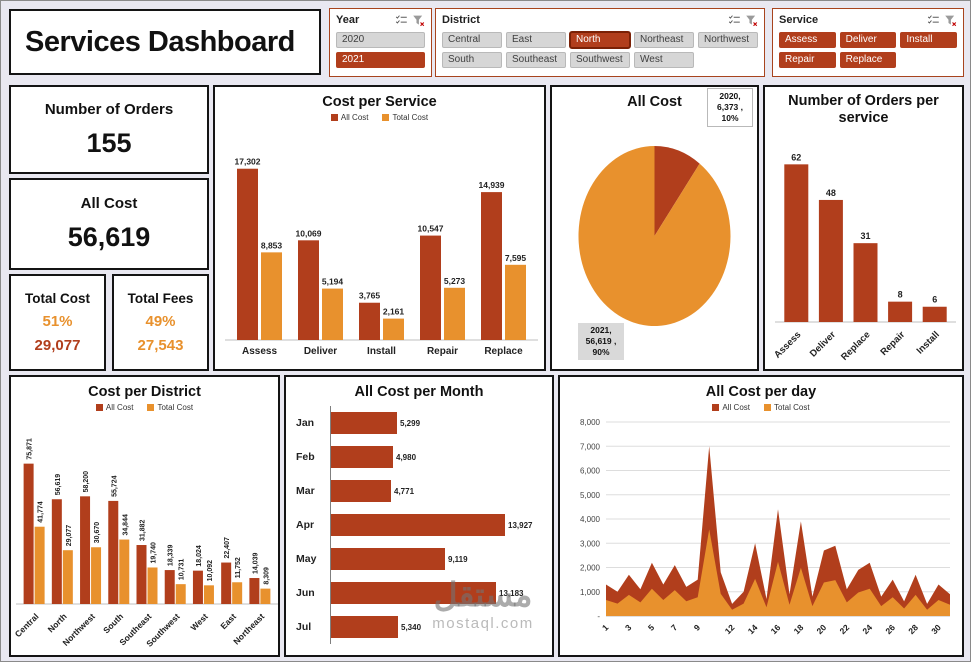 Image resolution: width=971 pixels, height=662 pixels. Describe the element at coordinates (411, 627) in the screenshot. I see `month-value: 5,340` at that location.